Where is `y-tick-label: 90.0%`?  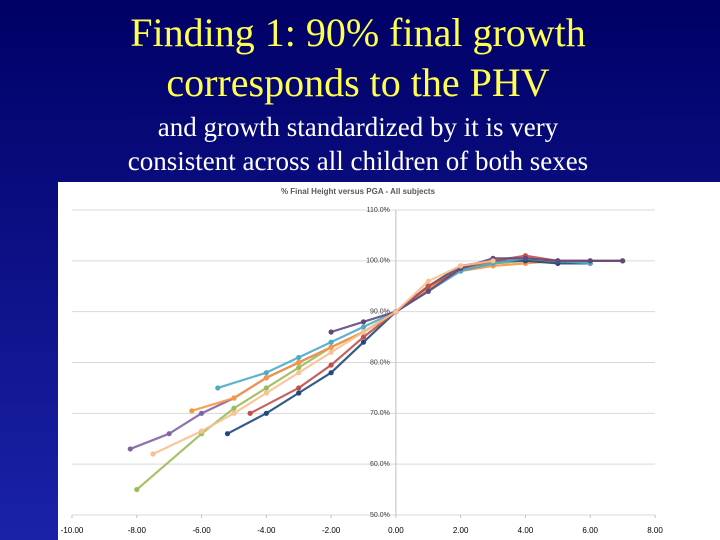
y-tick-label: 90.0% is located at coordinates (380, 312).